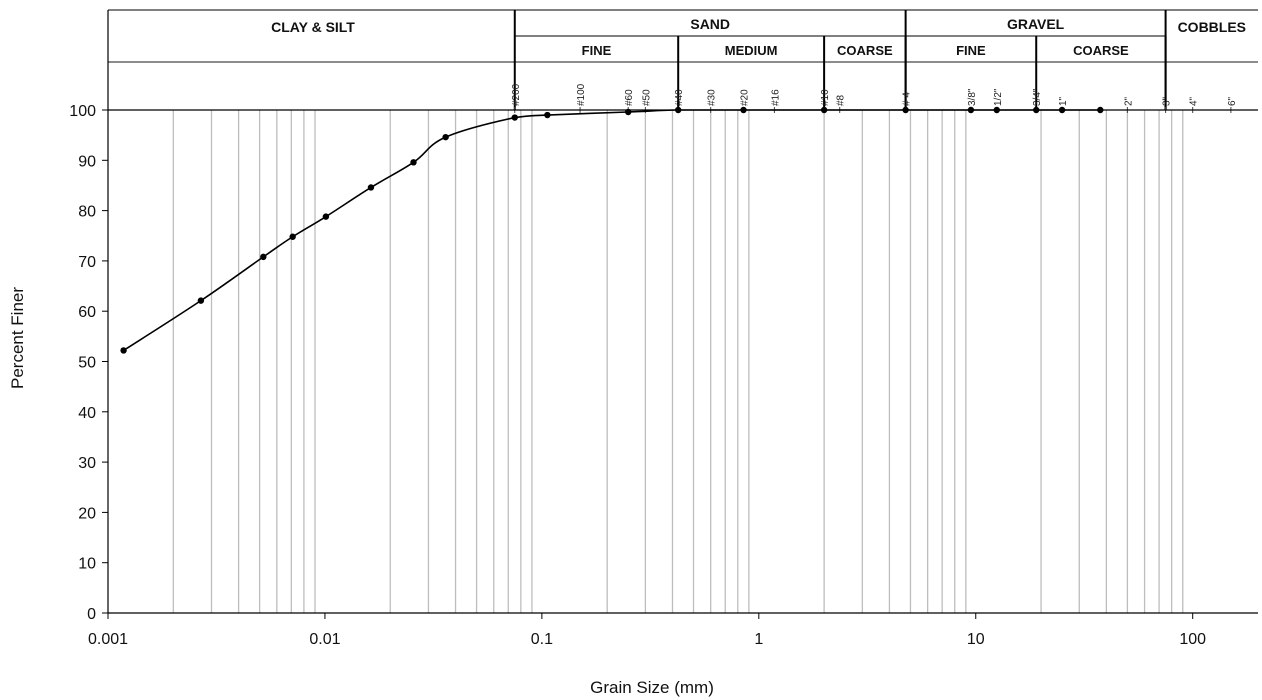 This screenshot has width=1262, height=700. I want to click on sieve-label: # 4, so click(907, 99).